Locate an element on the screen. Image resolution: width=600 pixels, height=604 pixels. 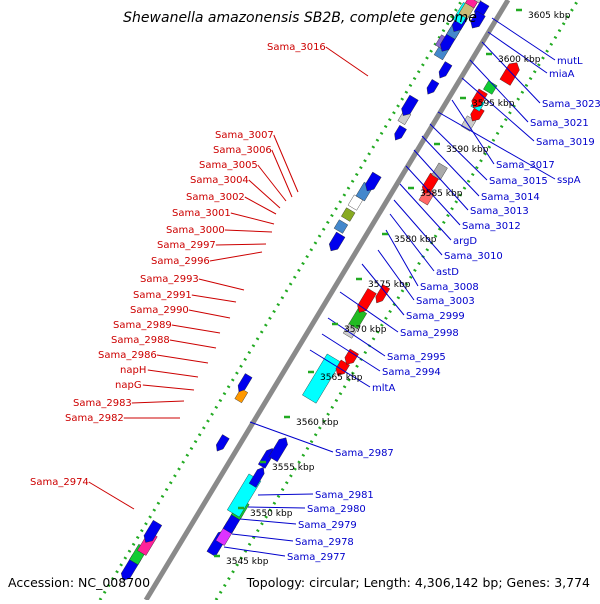
left-gene-label: Sama_2993 is located at coordinates (169, 279).